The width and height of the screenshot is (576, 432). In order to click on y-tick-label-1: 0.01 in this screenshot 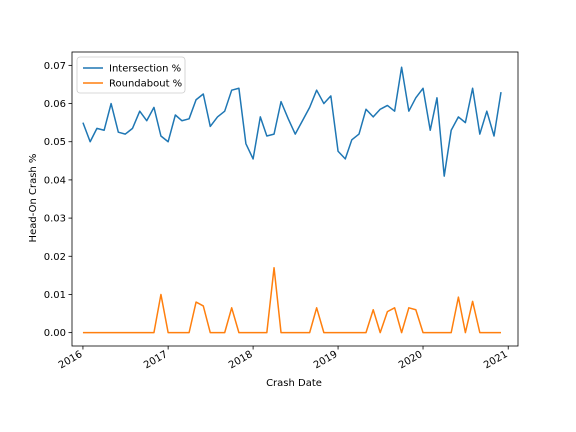, I will do `click(55, 295)`.